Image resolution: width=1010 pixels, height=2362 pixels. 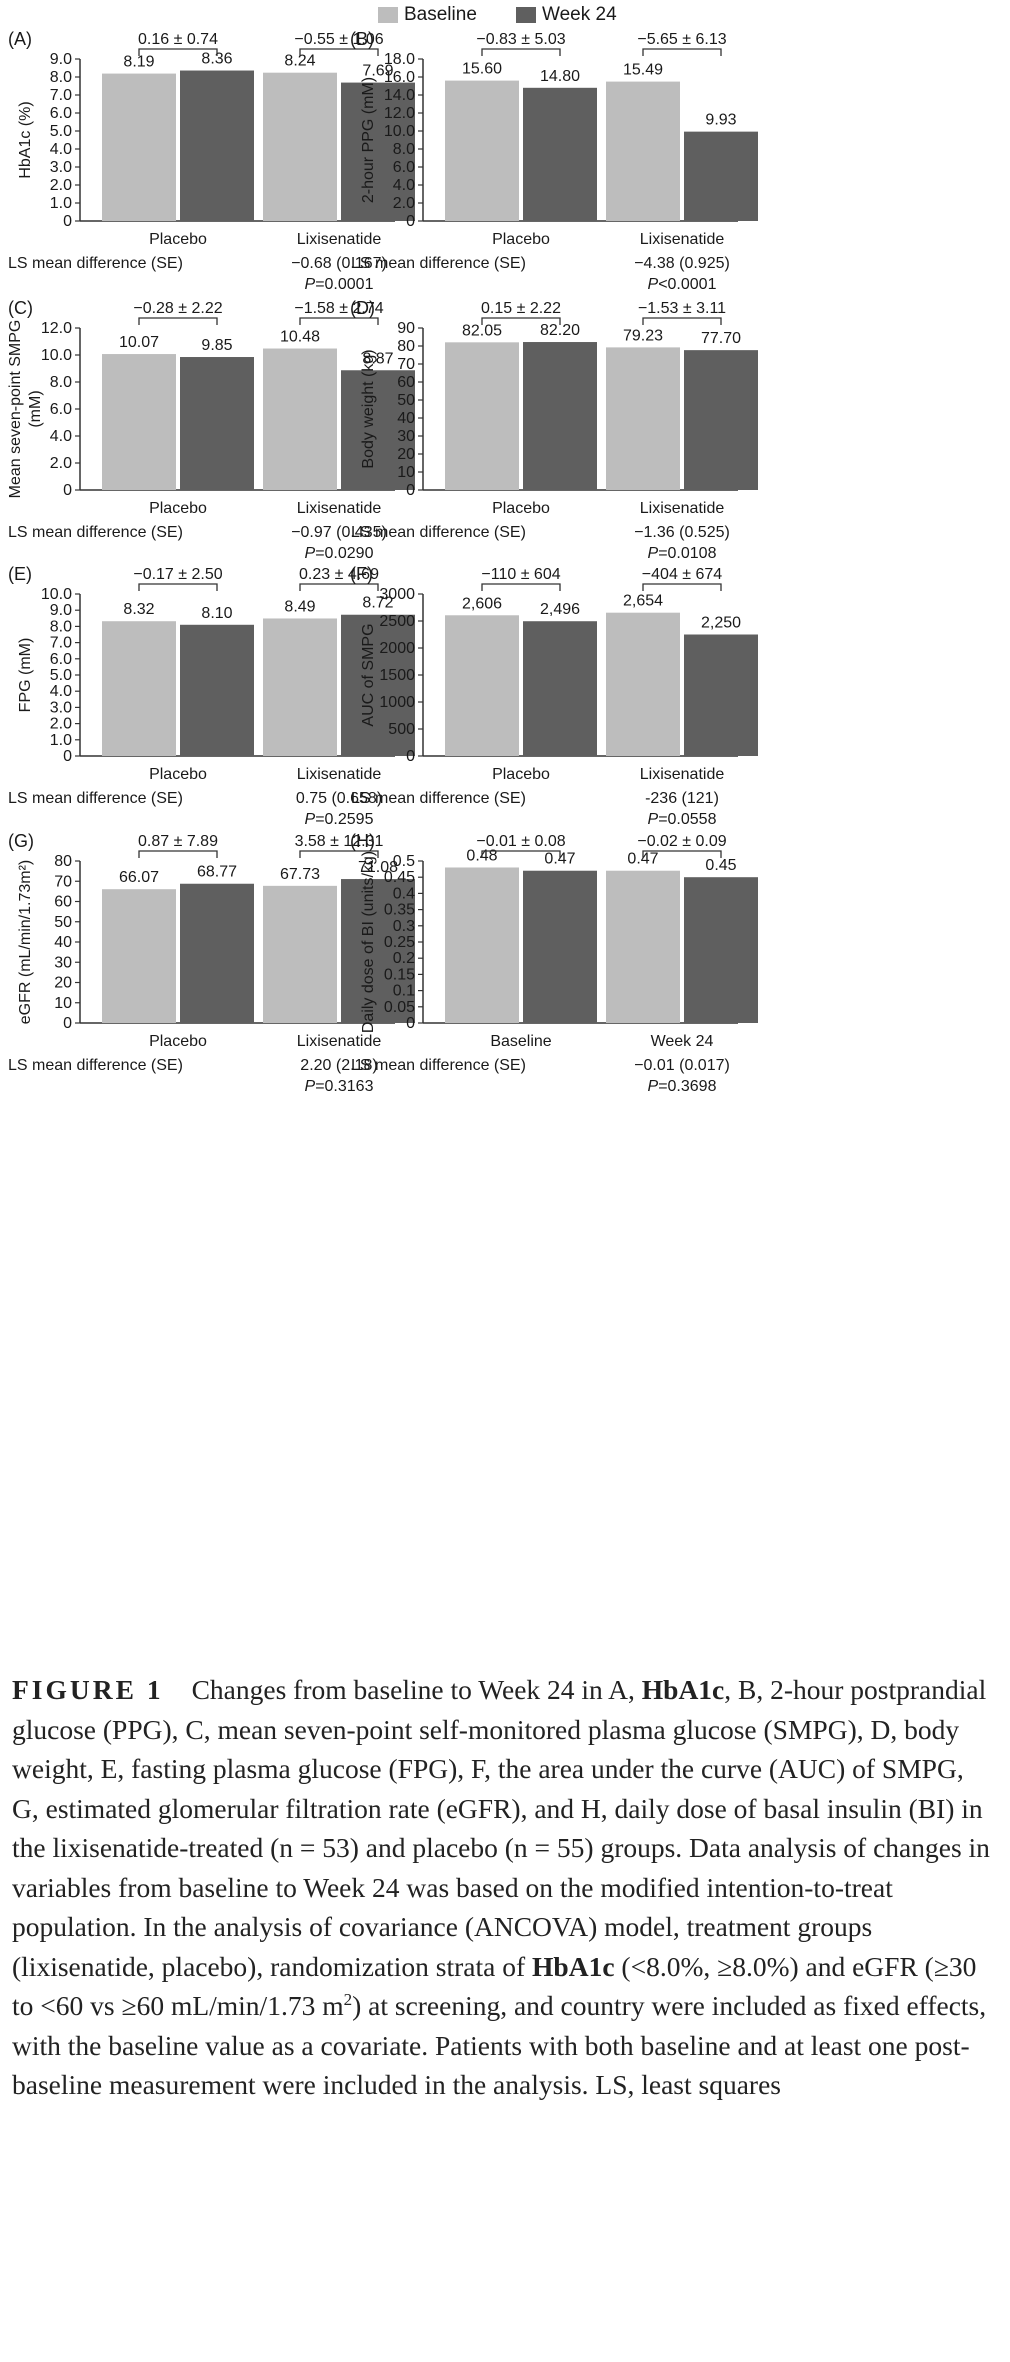 What do you see at coordinates (520, 574) in the screenshot?
I see `change-annotation: −110 ± 604` at bounding box center [520, 574].